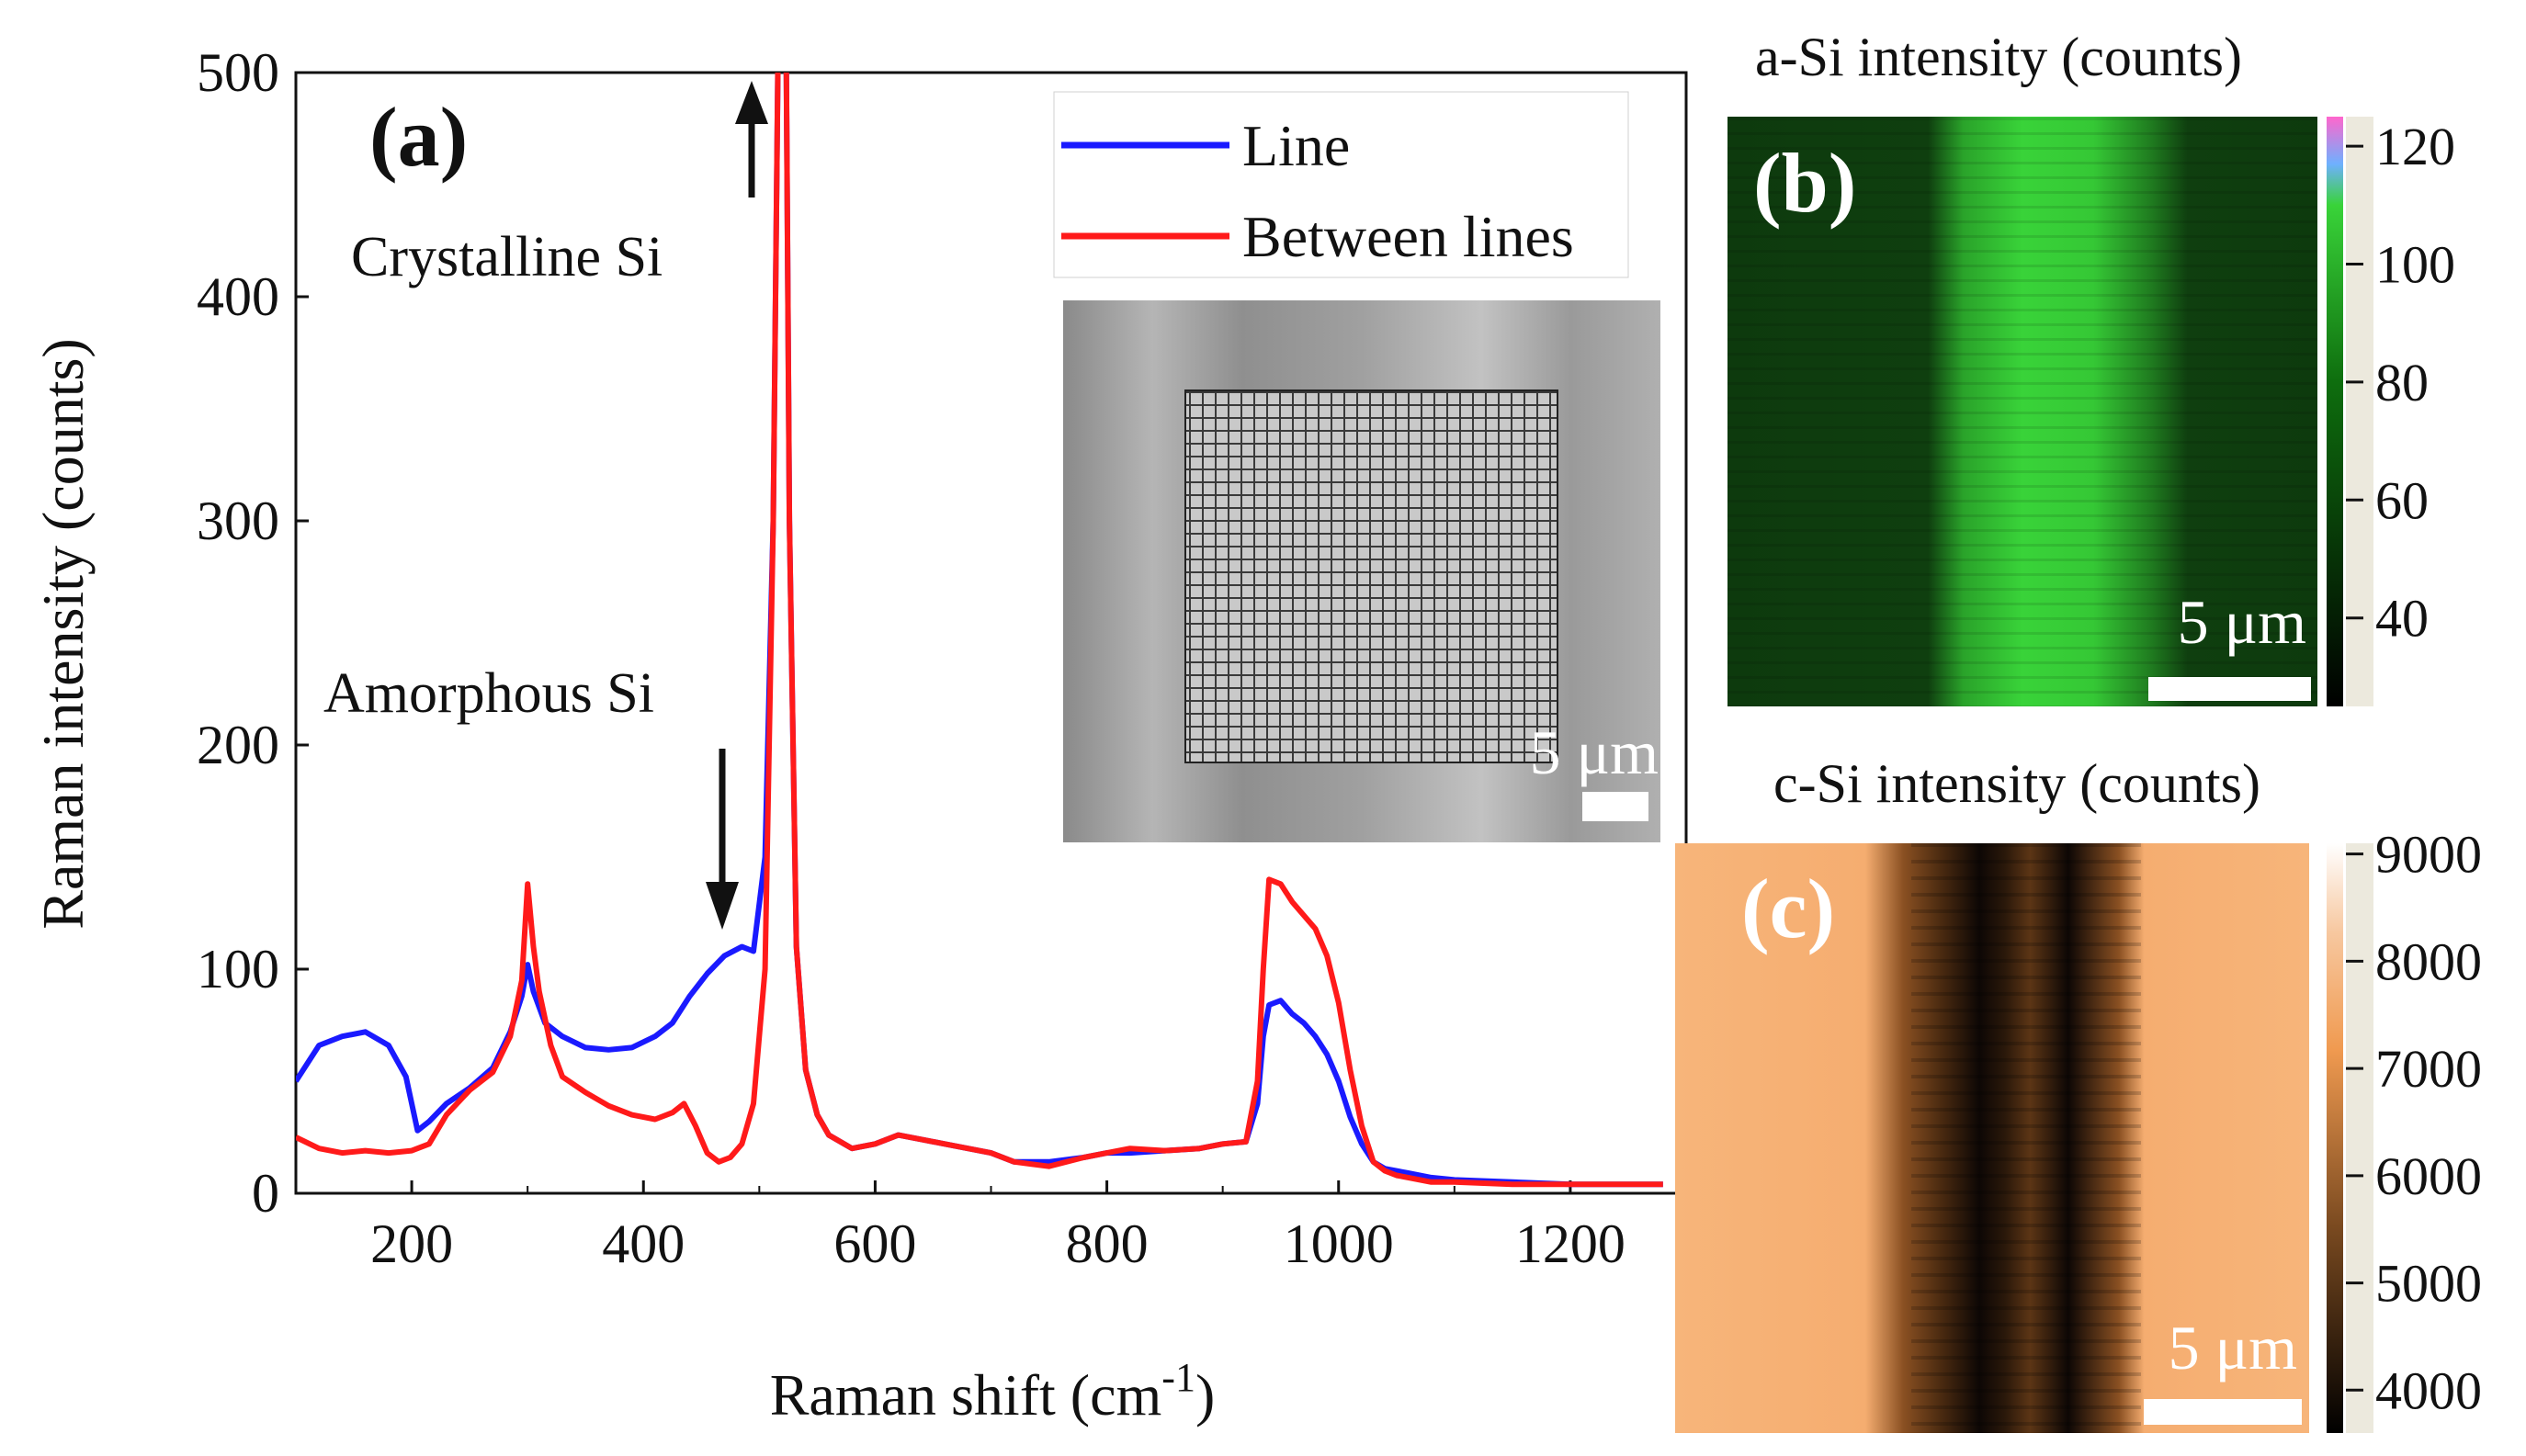 This screenshot has height=1456, width=2526. Describe the element at coordinates (418, 137) in the screenshot. I see `panel-a-tag: (a)` at that location.